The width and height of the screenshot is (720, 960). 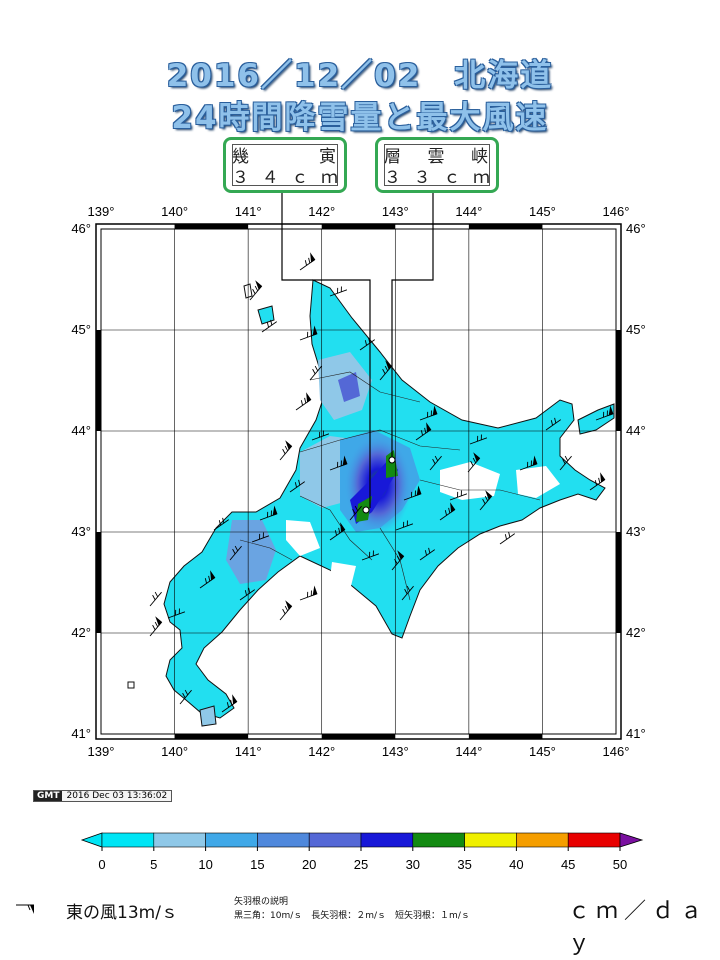 I want to click on lon-tick-label-top: 139°, so click(x=101, y=211).